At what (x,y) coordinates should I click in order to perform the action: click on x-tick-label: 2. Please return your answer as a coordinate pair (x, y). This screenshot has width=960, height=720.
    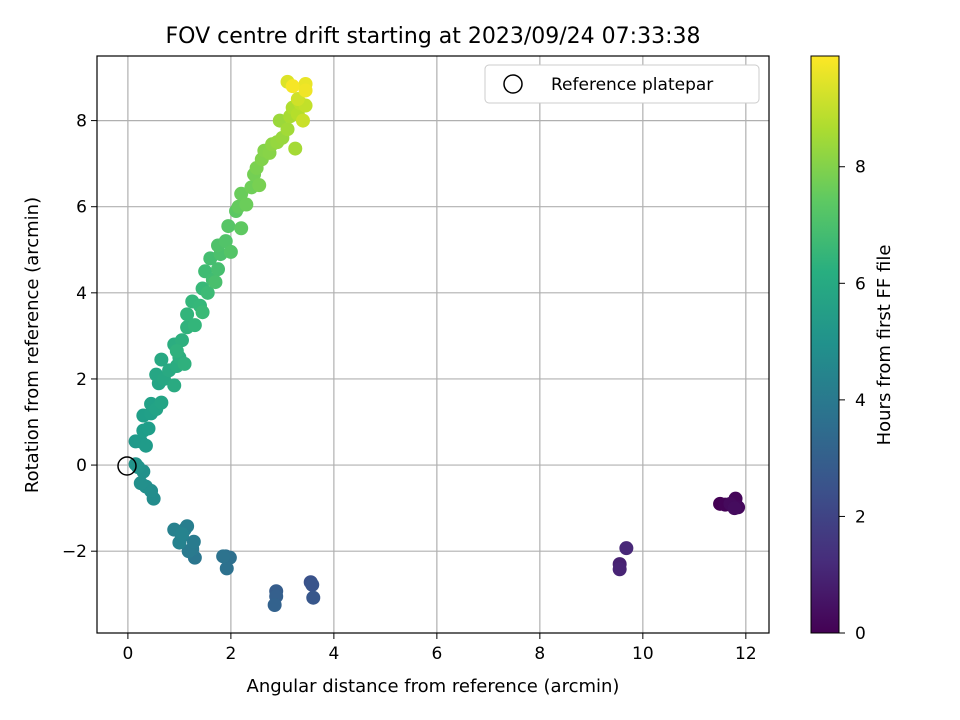
    Looking at the image, I should click on (230, 654).